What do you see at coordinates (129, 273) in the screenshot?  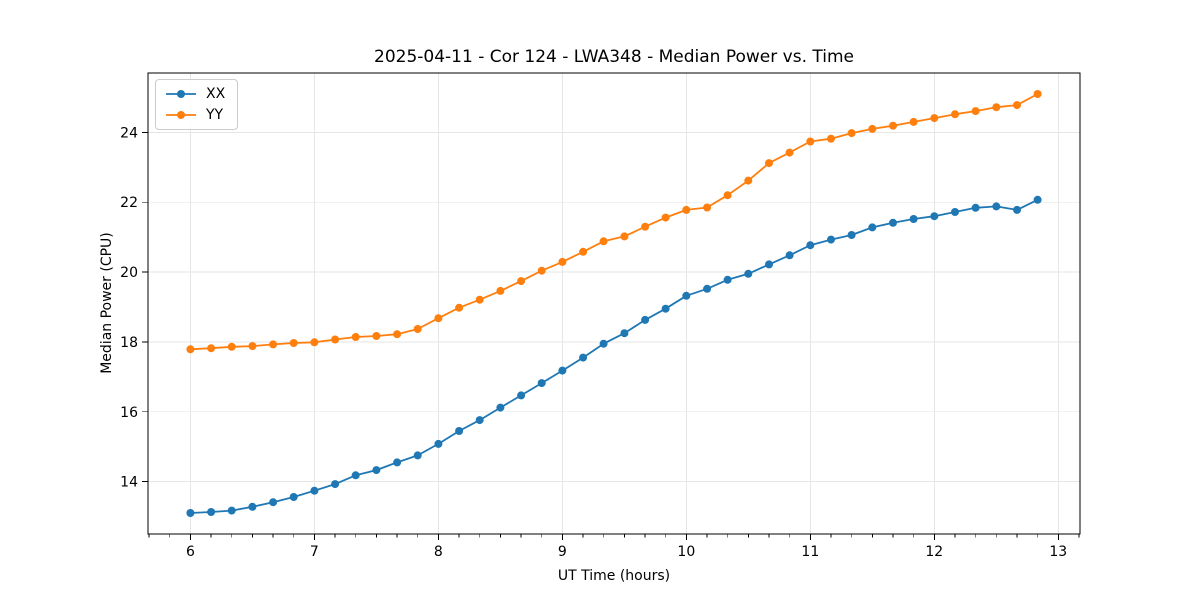 I see `y-tick-label: 20` at bounding box center [129, 273].